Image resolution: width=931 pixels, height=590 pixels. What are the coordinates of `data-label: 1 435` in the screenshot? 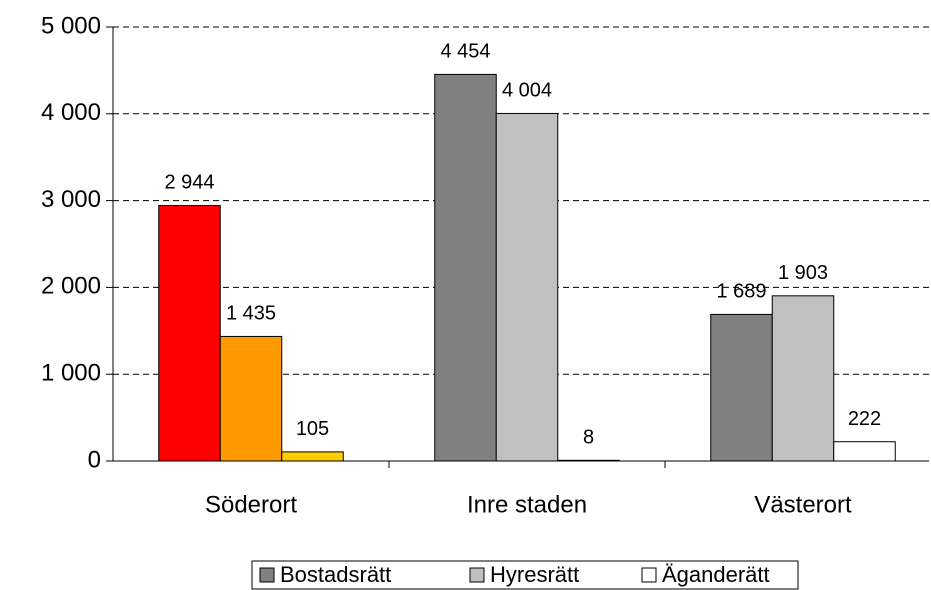 It's located at (251, 314).